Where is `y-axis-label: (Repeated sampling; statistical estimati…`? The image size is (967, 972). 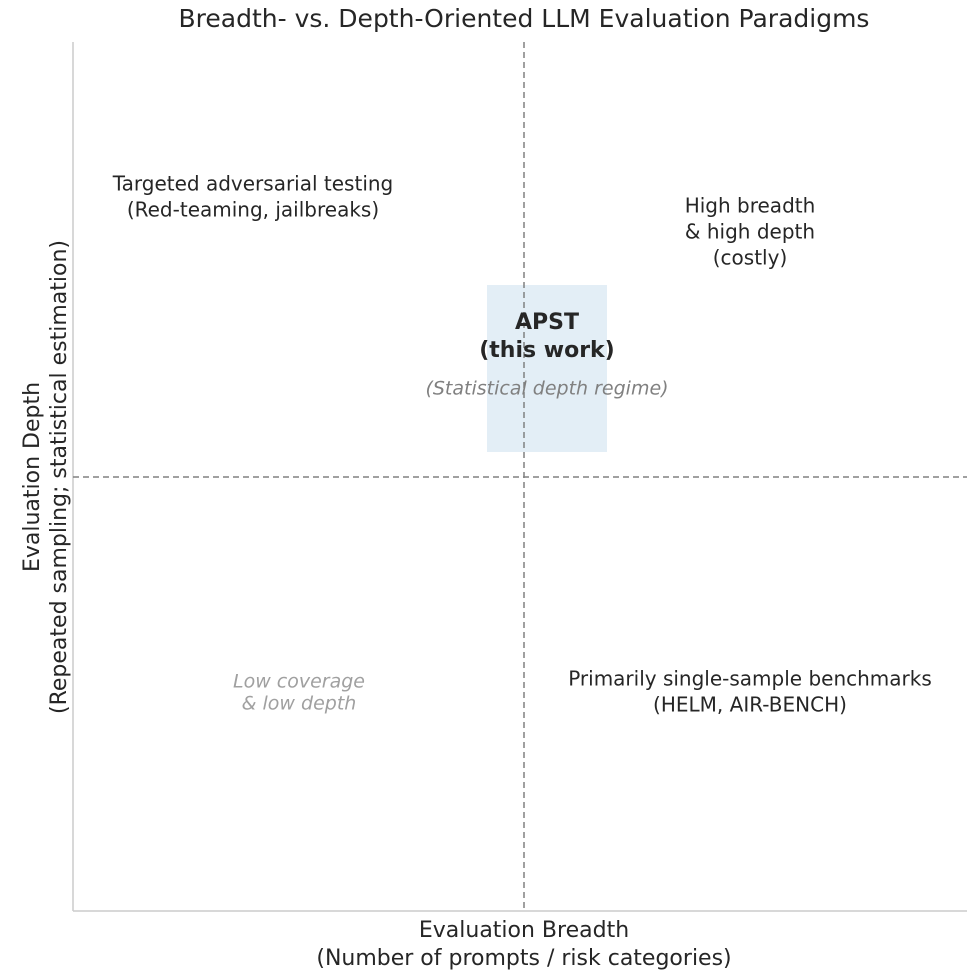 y-axis-label: (Repeated sampling; statistical estimati… is located at coordinates (59, 477).